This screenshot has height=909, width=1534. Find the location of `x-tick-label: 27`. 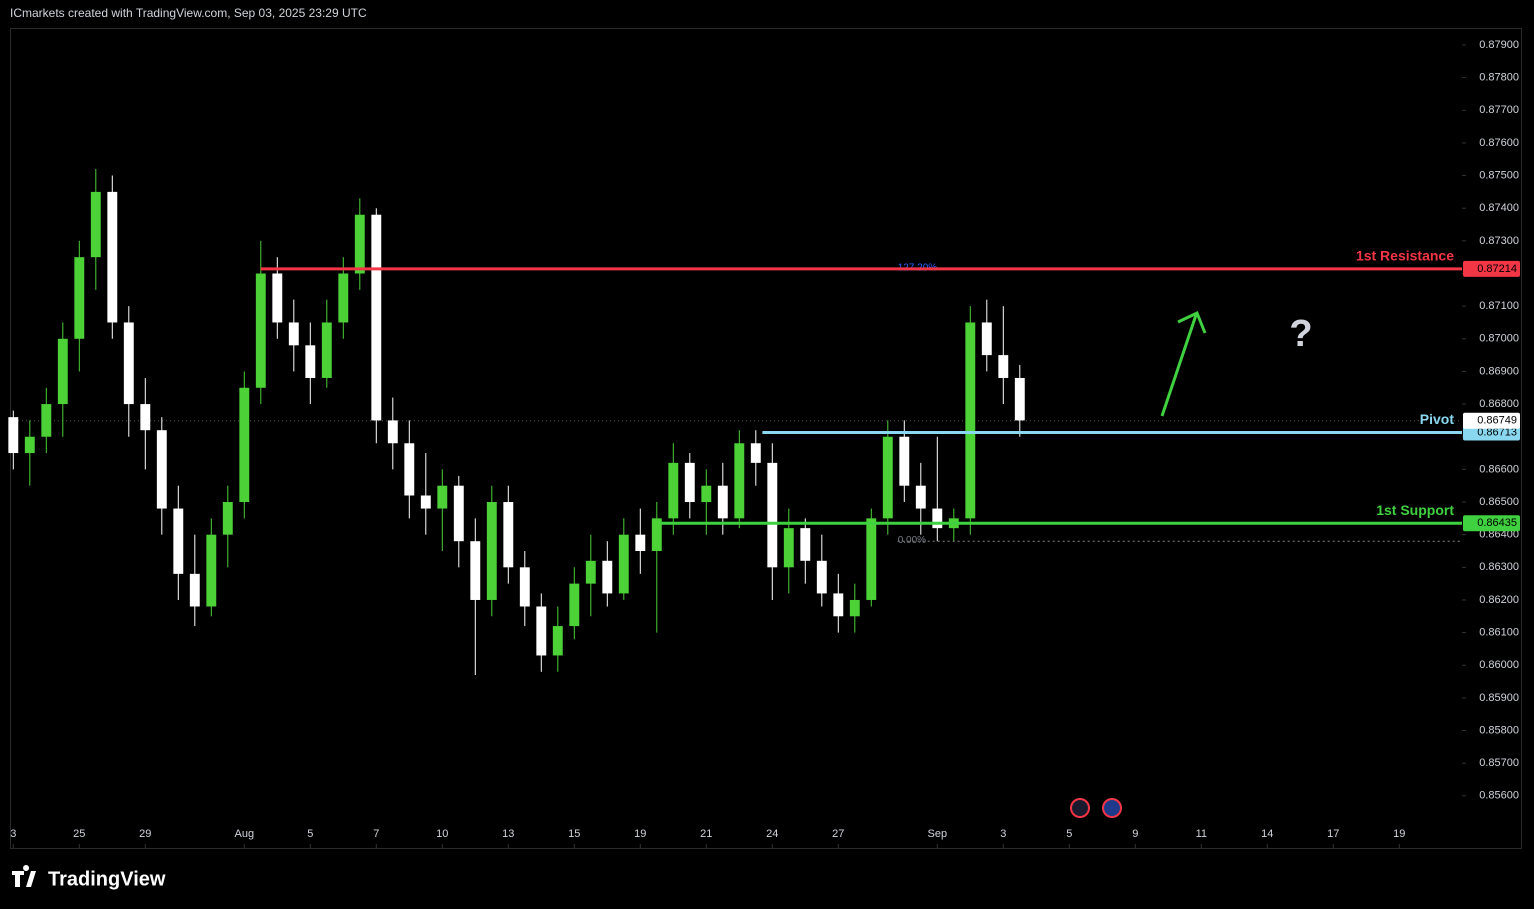

x-tick-label: 27 is located at coordinates (838, 834).